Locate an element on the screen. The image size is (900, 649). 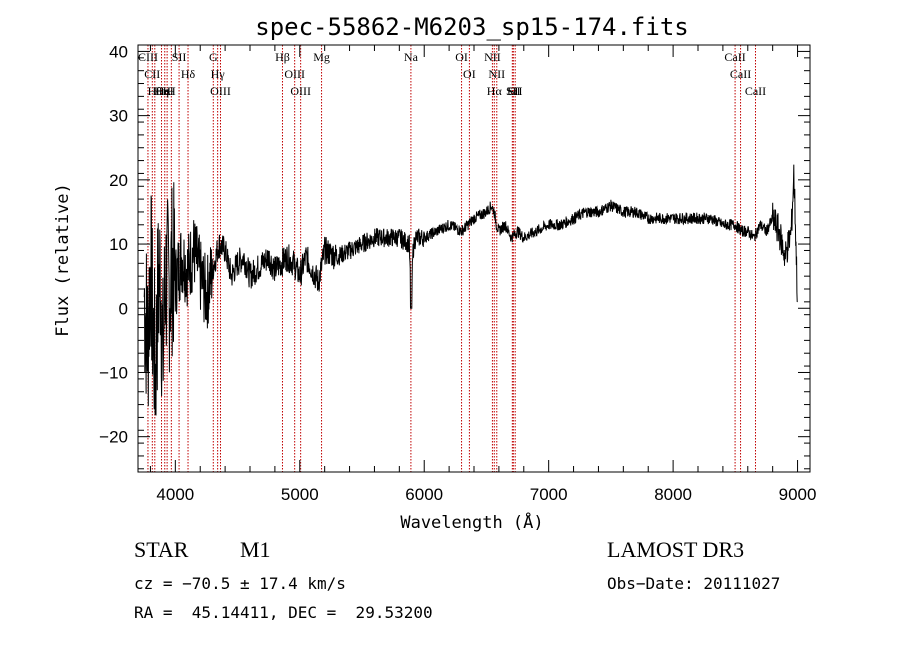
line-label: Hβ is located at coordinates (282, 57).